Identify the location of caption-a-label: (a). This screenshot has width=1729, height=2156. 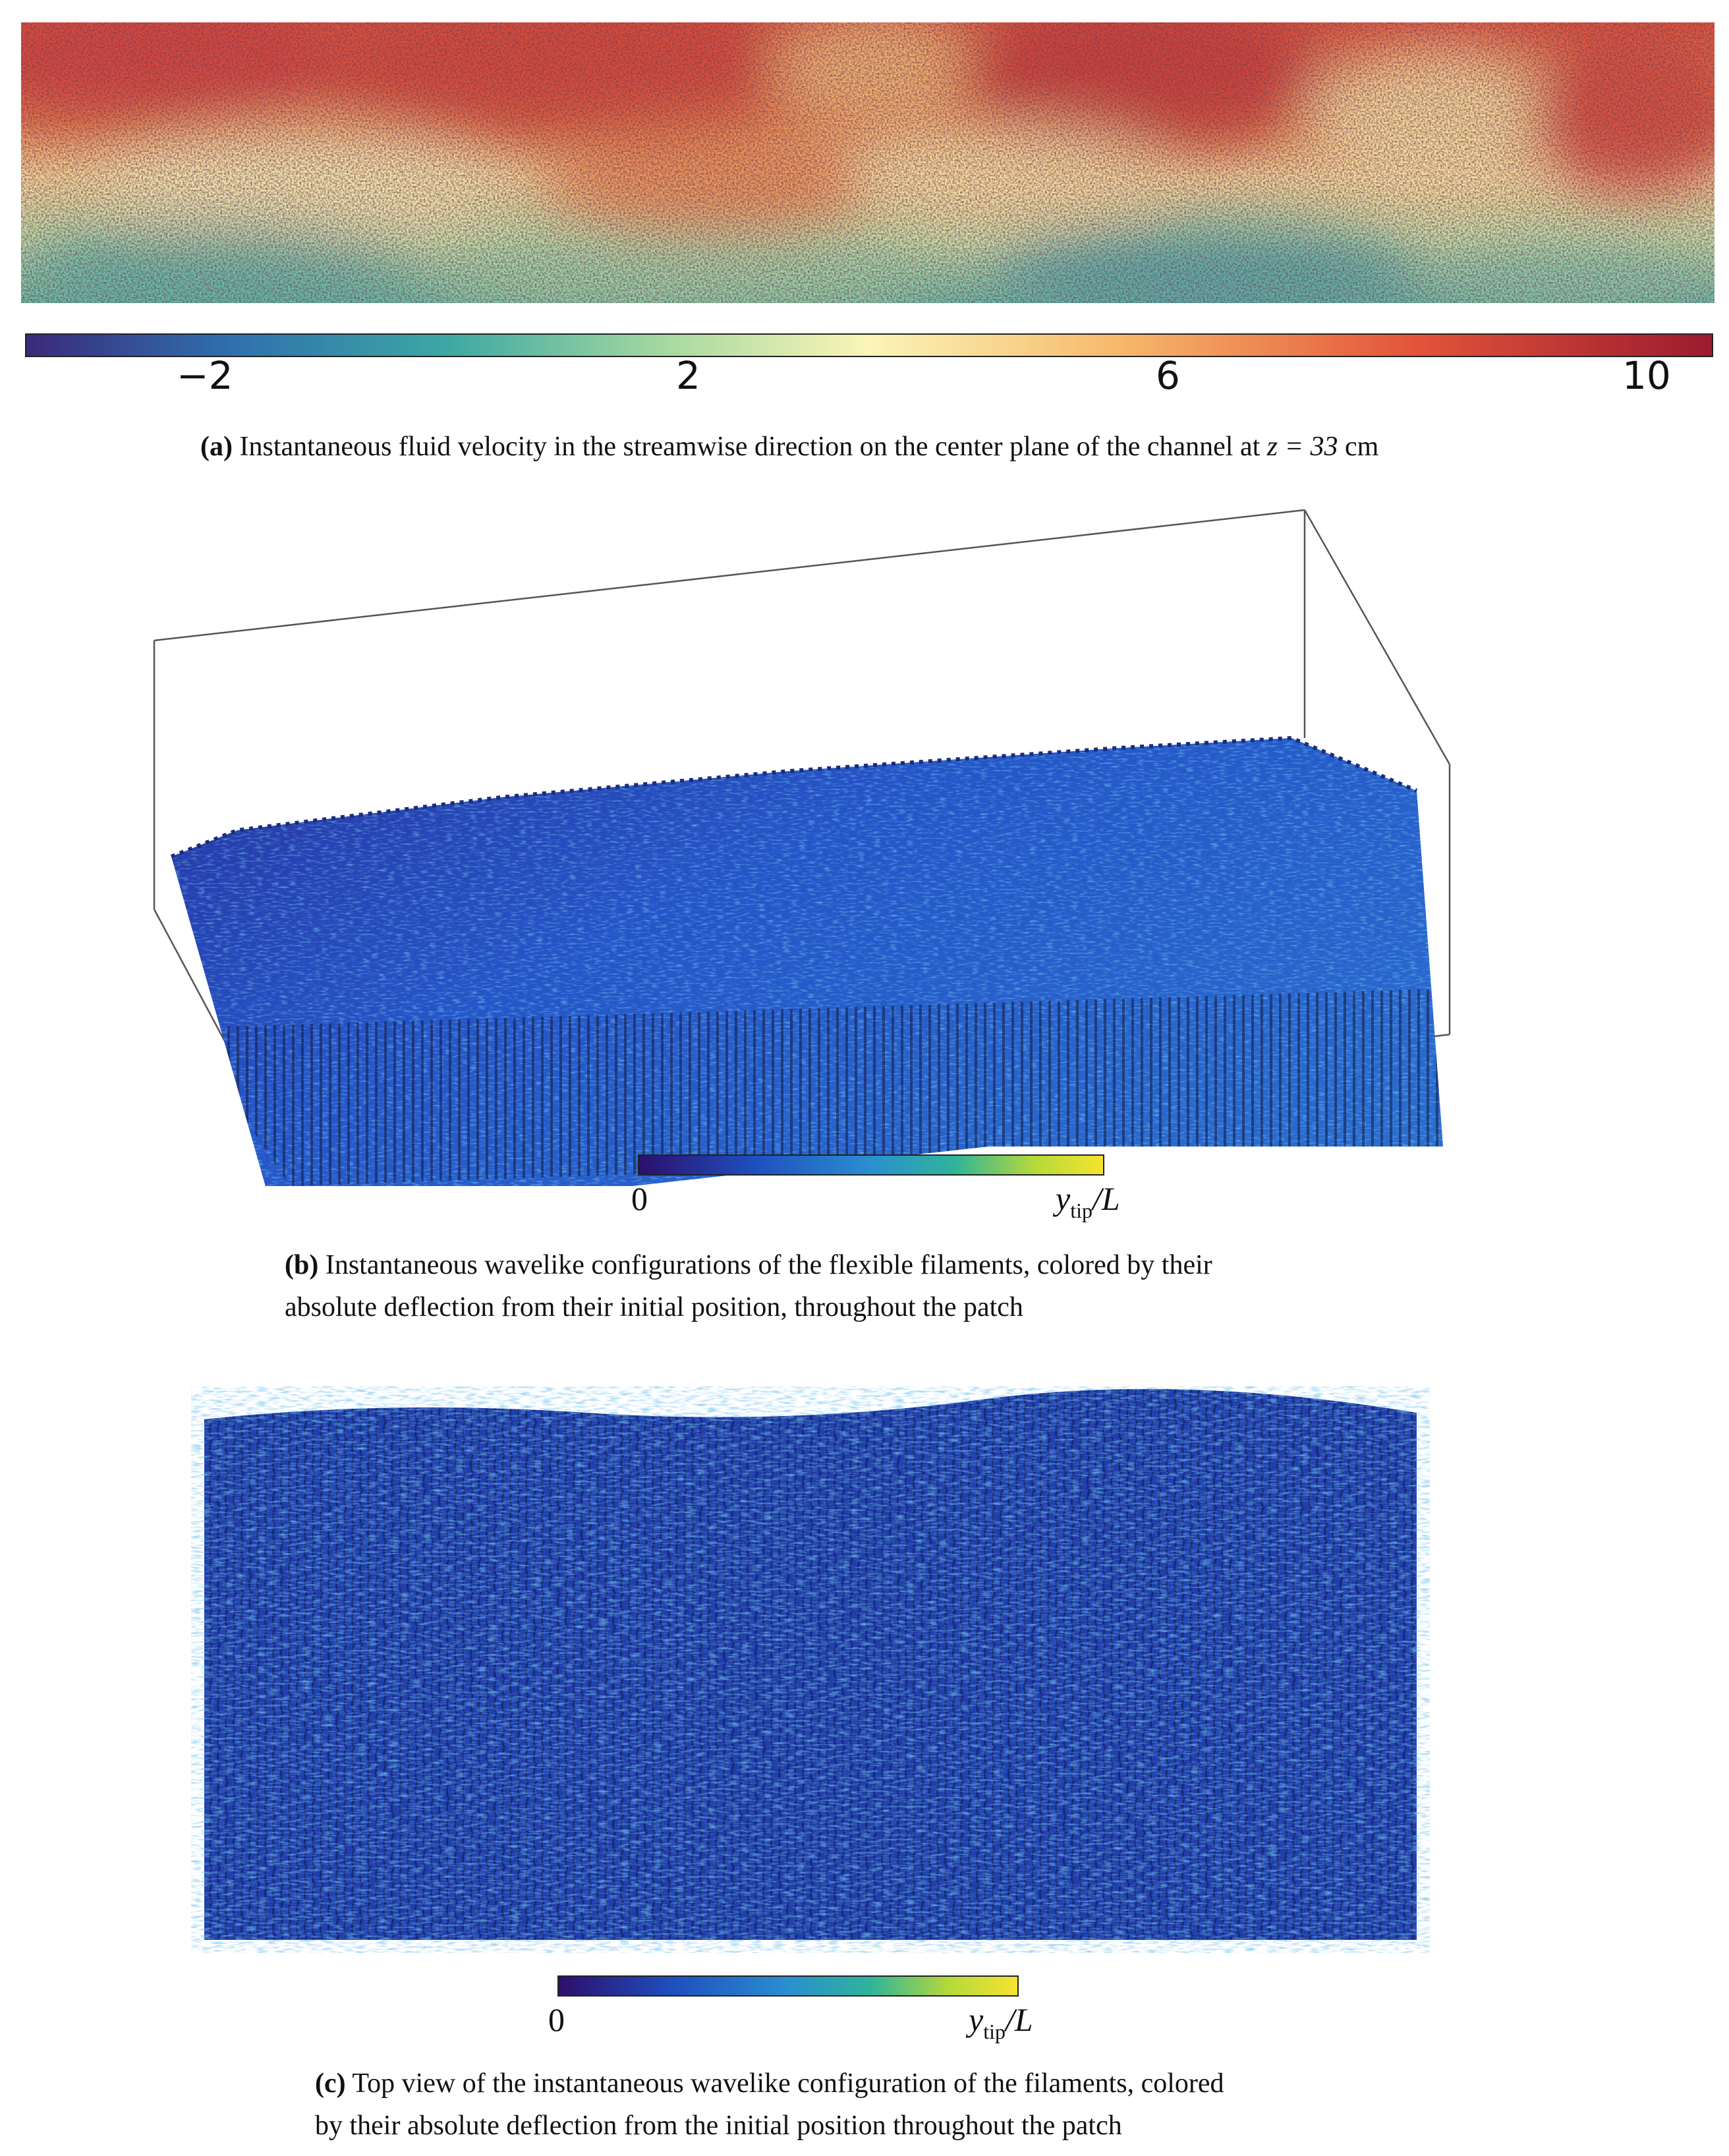
(217, 447).